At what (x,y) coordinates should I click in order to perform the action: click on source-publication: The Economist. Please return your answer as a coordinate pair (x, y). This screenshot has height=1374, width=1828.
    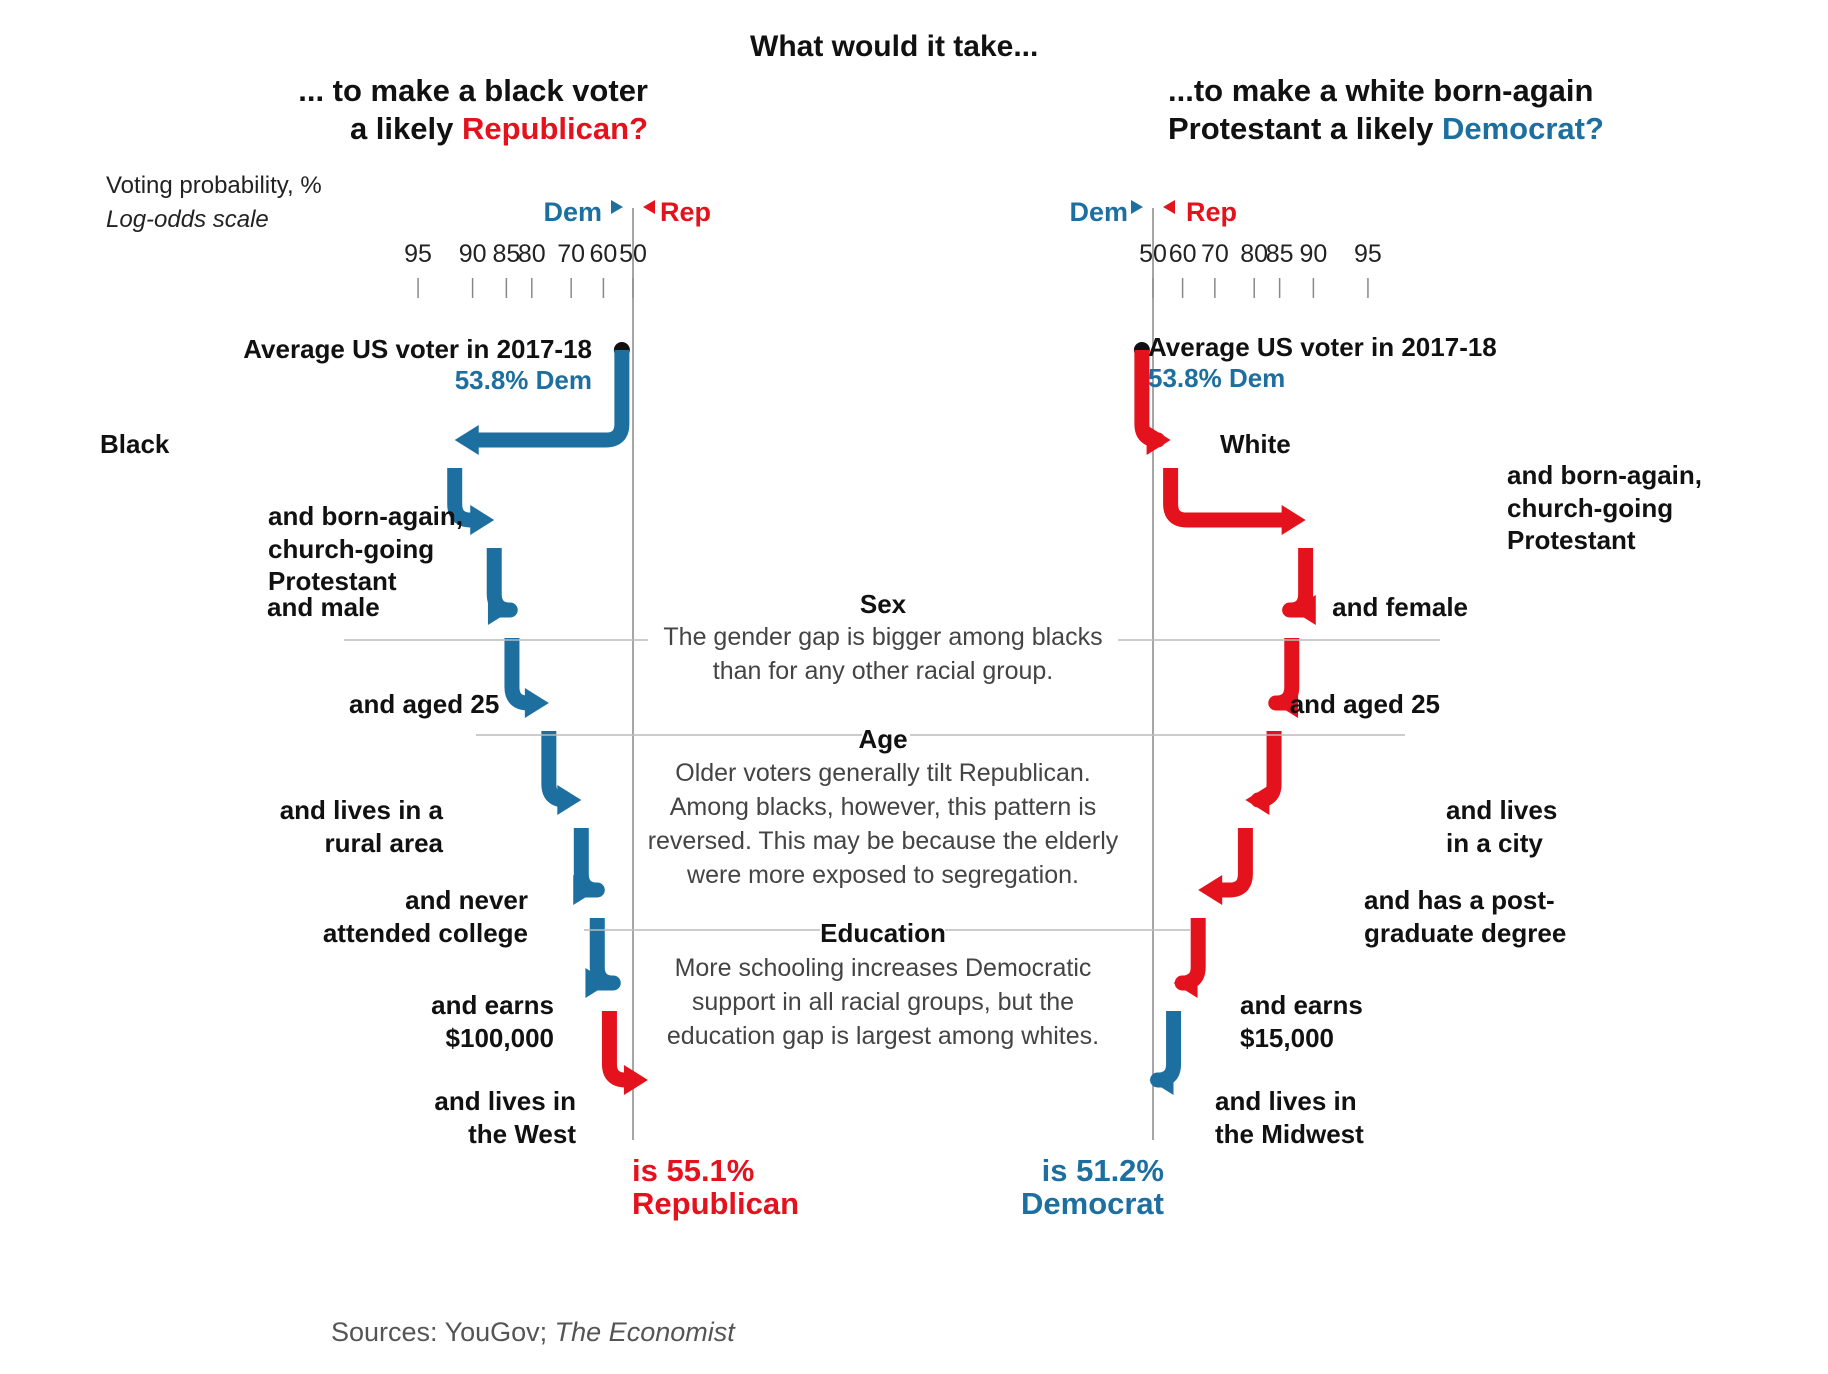
    Looking at the image, I should click on (644, 1332).